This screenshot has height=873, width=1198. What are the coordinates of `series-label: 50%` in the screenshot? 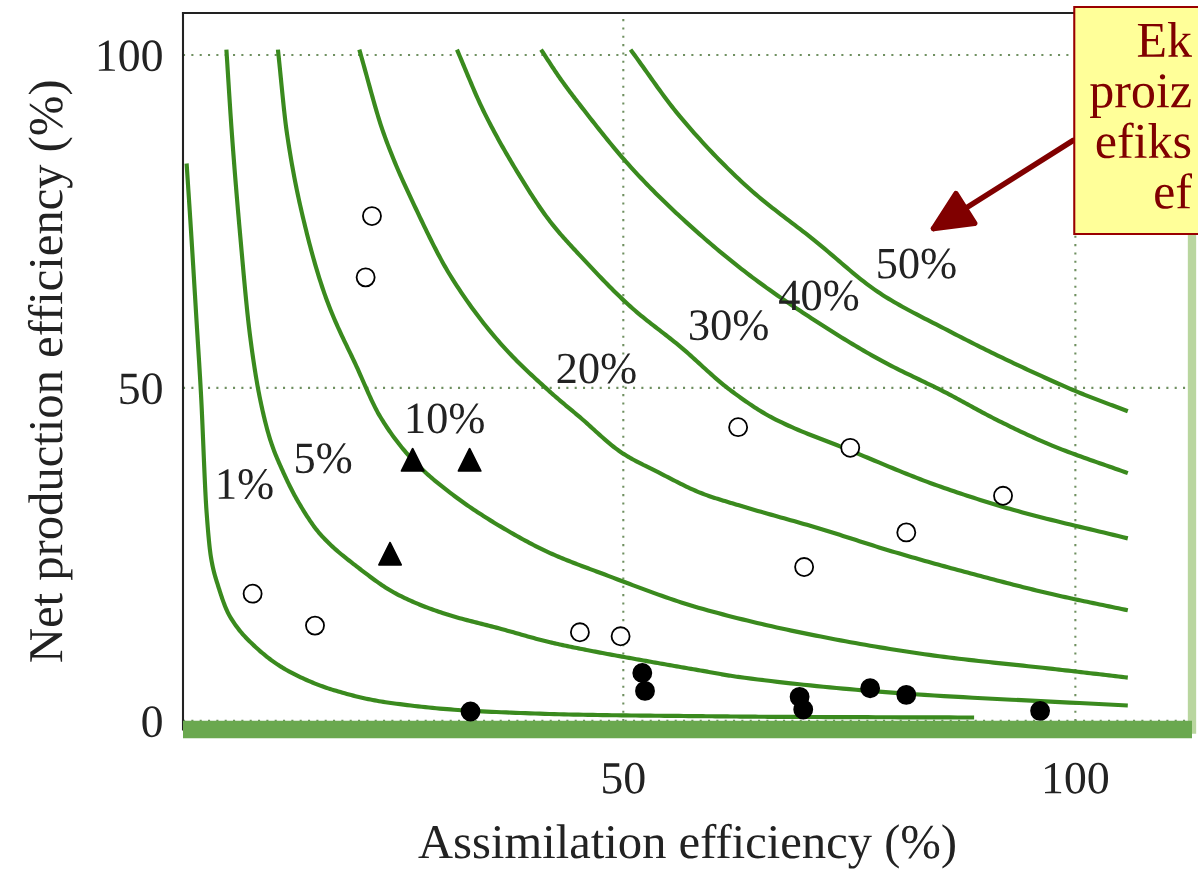 It's located at (917, 263).